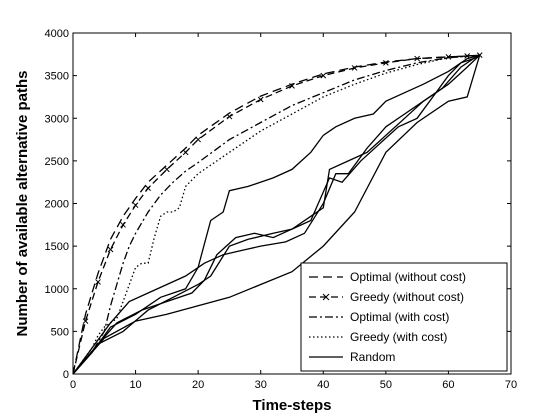  Describe the element at coordinates (66, 375) in the screenshot. I see `y-tick-label: 0` at that location.